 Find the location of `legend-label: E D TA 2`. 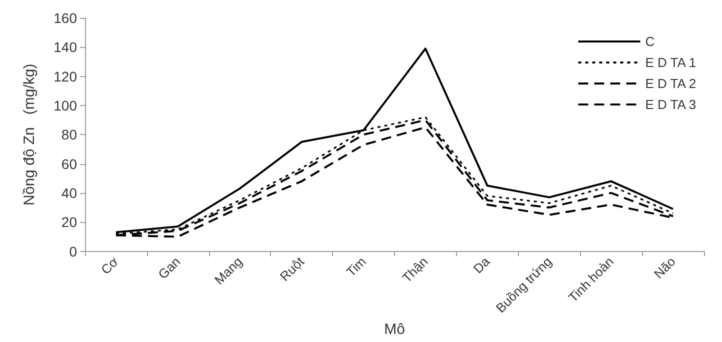

legend-label: E D TA 2 is located at coordinates (670, 83).